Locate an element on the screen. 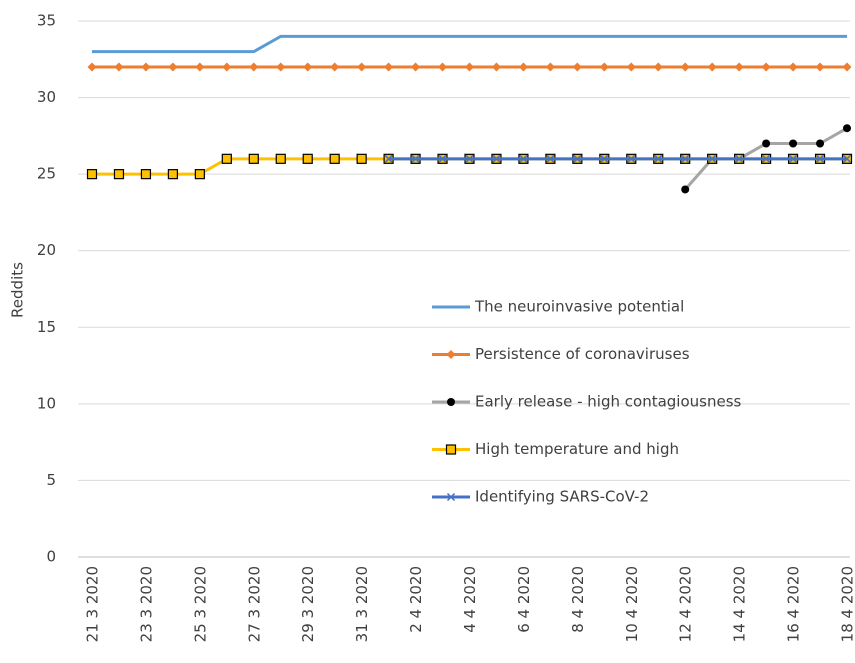 The image size is (855, 663). x-tick-label: 18 4 2020 is located at coordinates (847, 604).